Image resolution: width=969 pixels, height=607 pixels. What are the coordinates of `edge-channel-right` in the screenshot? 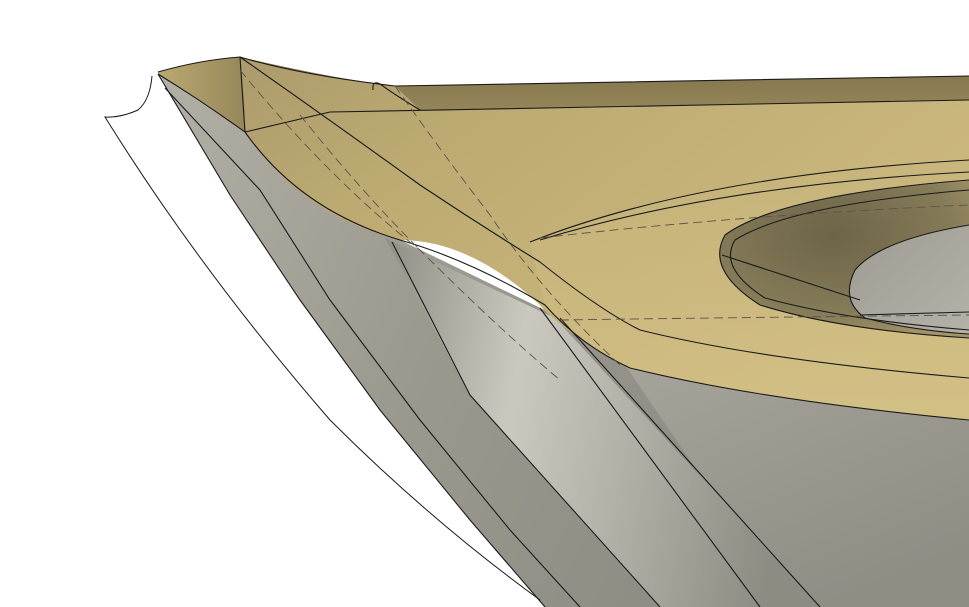 It's located at (690, 462).